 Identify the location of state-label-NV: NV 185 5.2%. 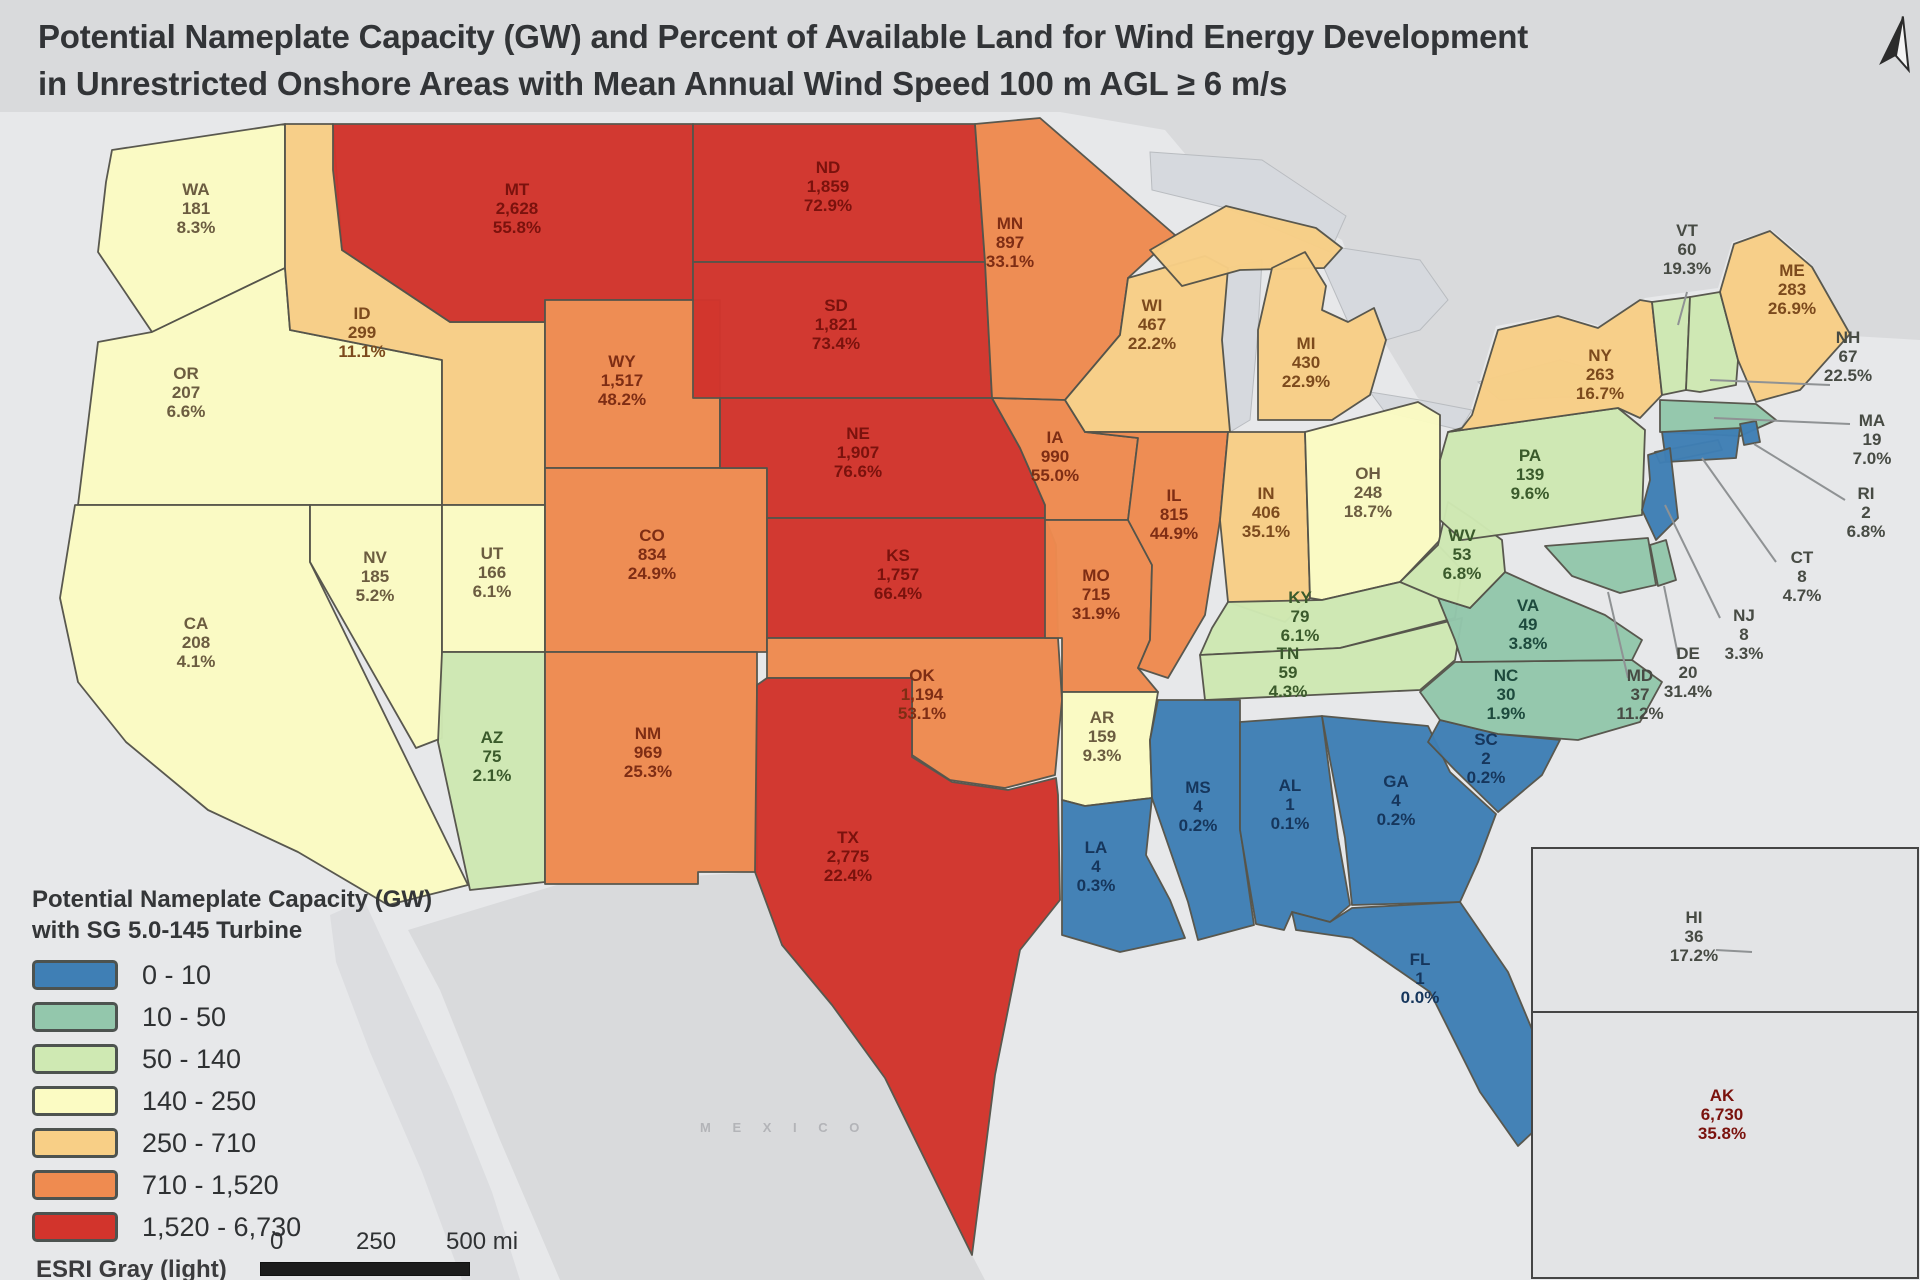
(375, 576).